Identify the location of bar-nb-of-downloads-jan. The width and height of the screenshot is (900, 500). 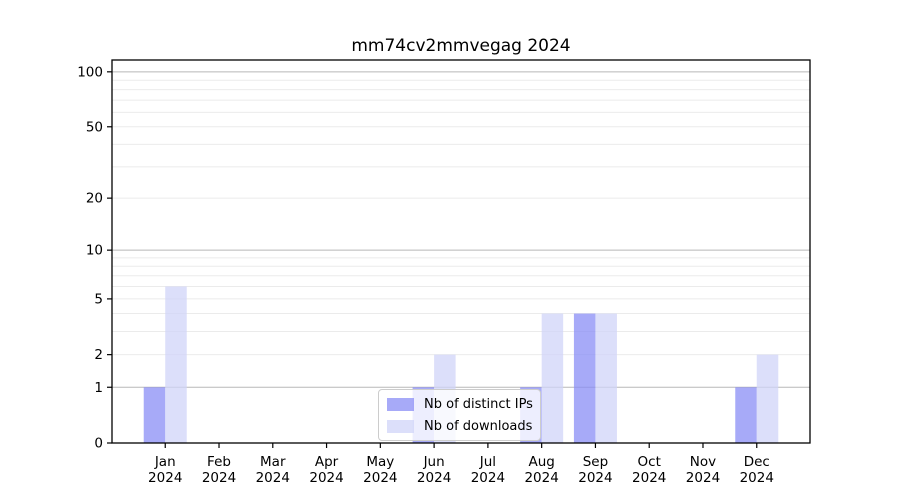
(176, 364).